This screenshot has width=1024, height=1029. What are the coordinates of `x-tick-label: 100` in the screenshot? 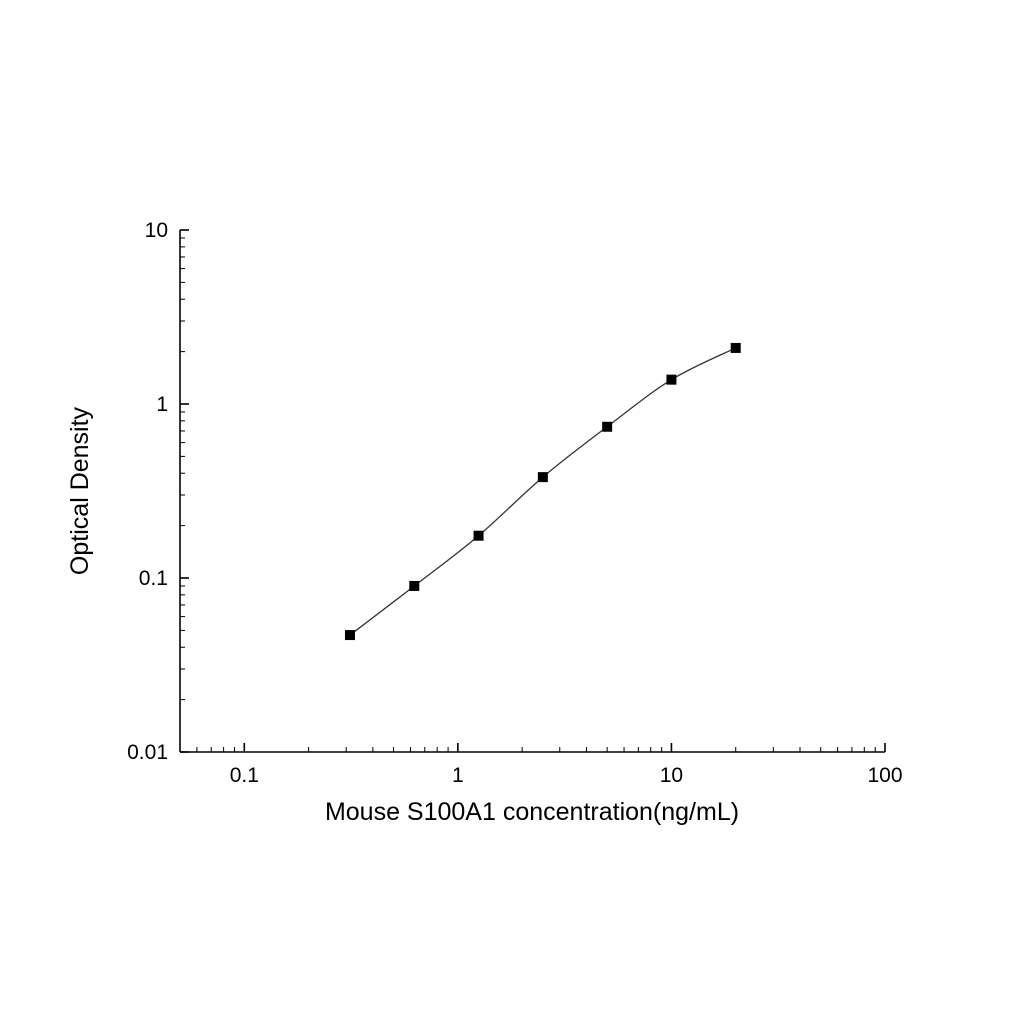 It's located at (884, 775).